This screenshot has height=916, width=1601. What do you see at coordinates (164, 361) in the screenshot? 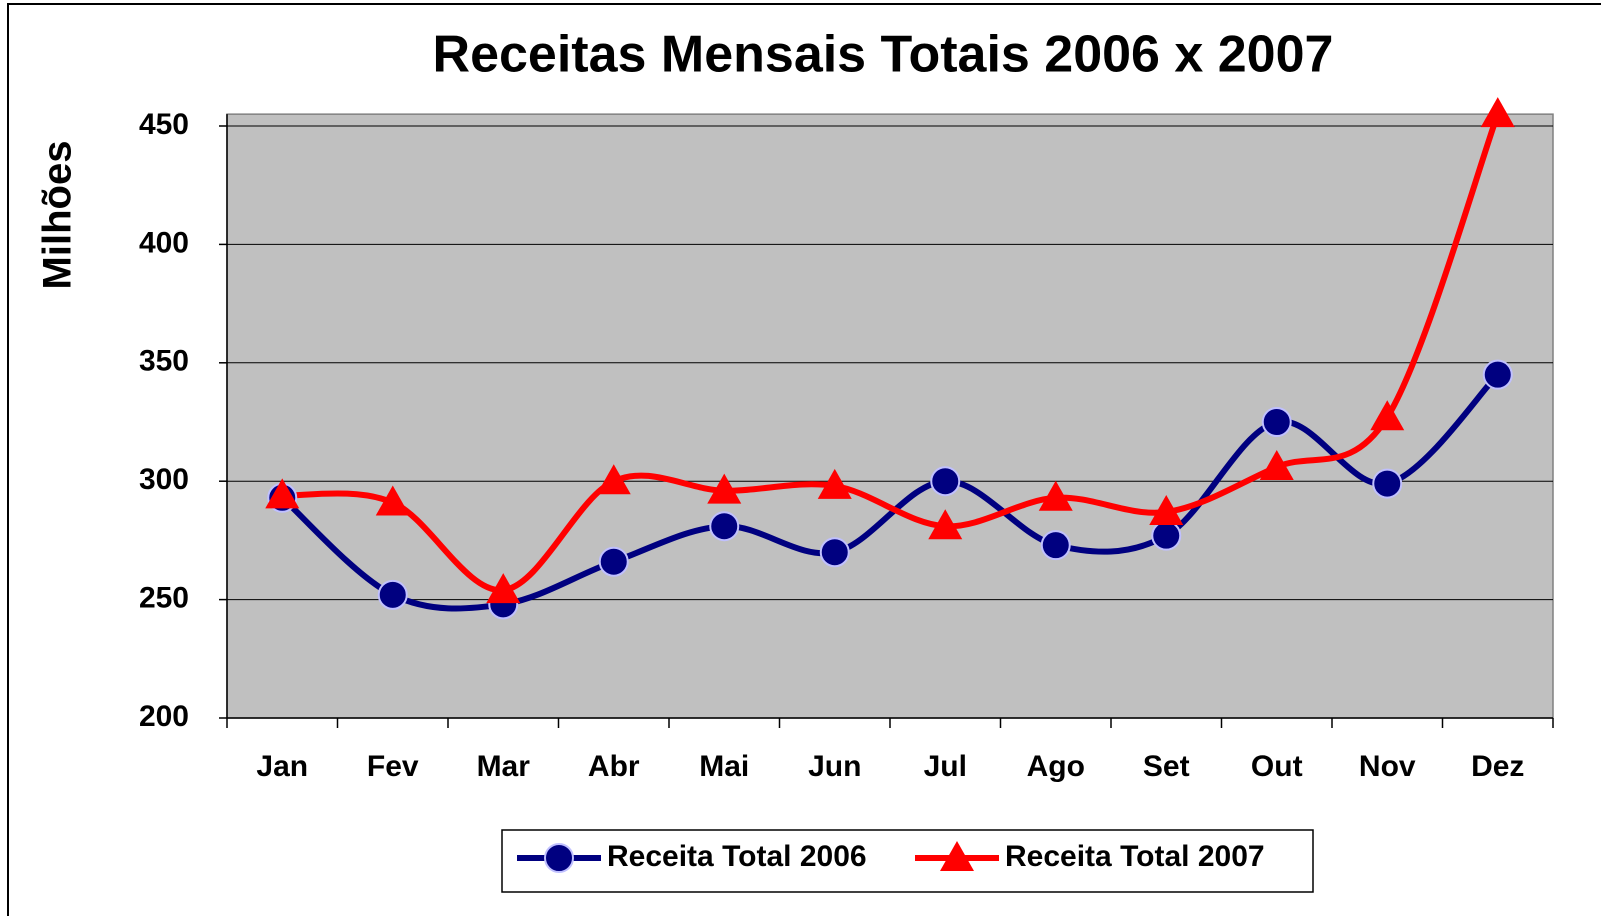
I see `y-tick-label: 350` at bounding box center [164, 361].